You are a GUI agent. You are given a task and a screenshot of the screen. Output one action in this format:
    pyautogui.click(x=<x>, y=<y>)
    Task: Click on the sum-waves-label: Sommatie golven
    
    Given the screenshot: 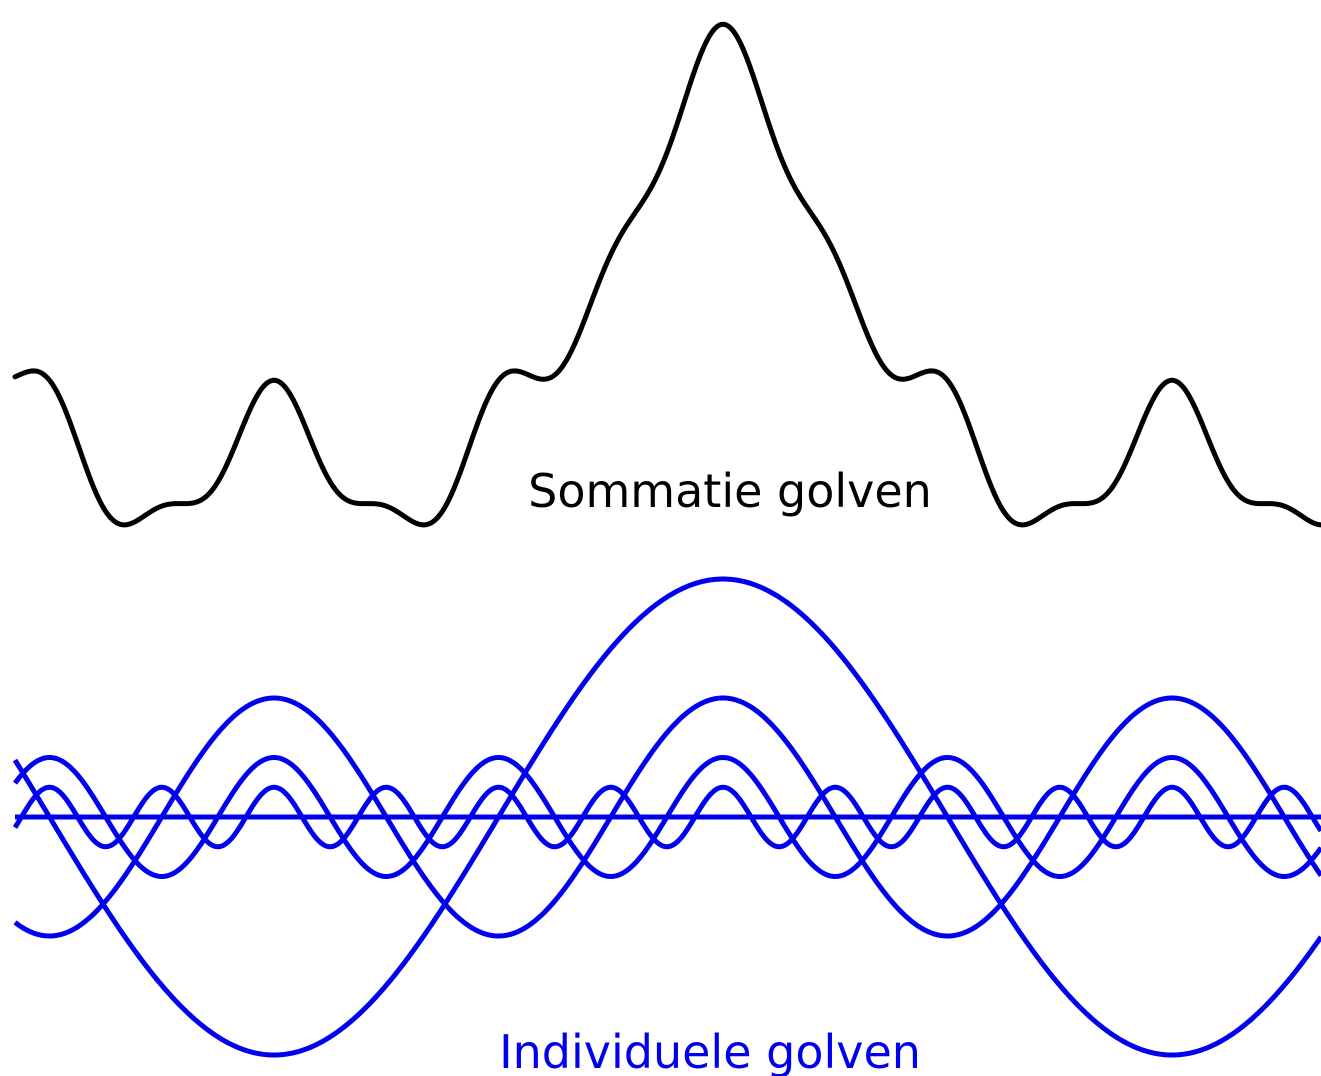 What is the action you would take?
    pyautogui.click(x=730, y=491)
    